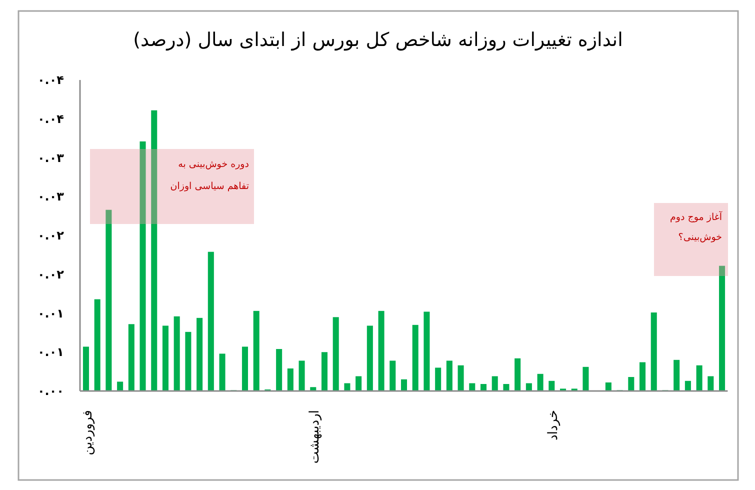 This screenshot has height=490, width=755. I want to click on x-tick-label: اردیبهشت, so click(315, 437).